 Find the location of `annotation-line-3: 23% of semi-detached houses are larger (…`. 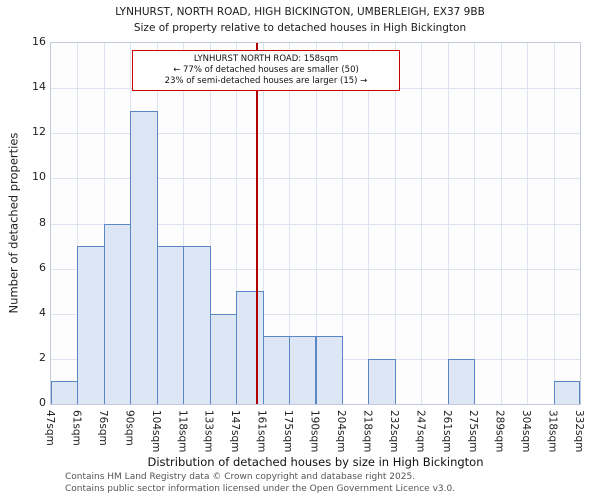

annotation-line-3: 23% of semi-detached houses are larger (… is located at coordinates (266, 81).